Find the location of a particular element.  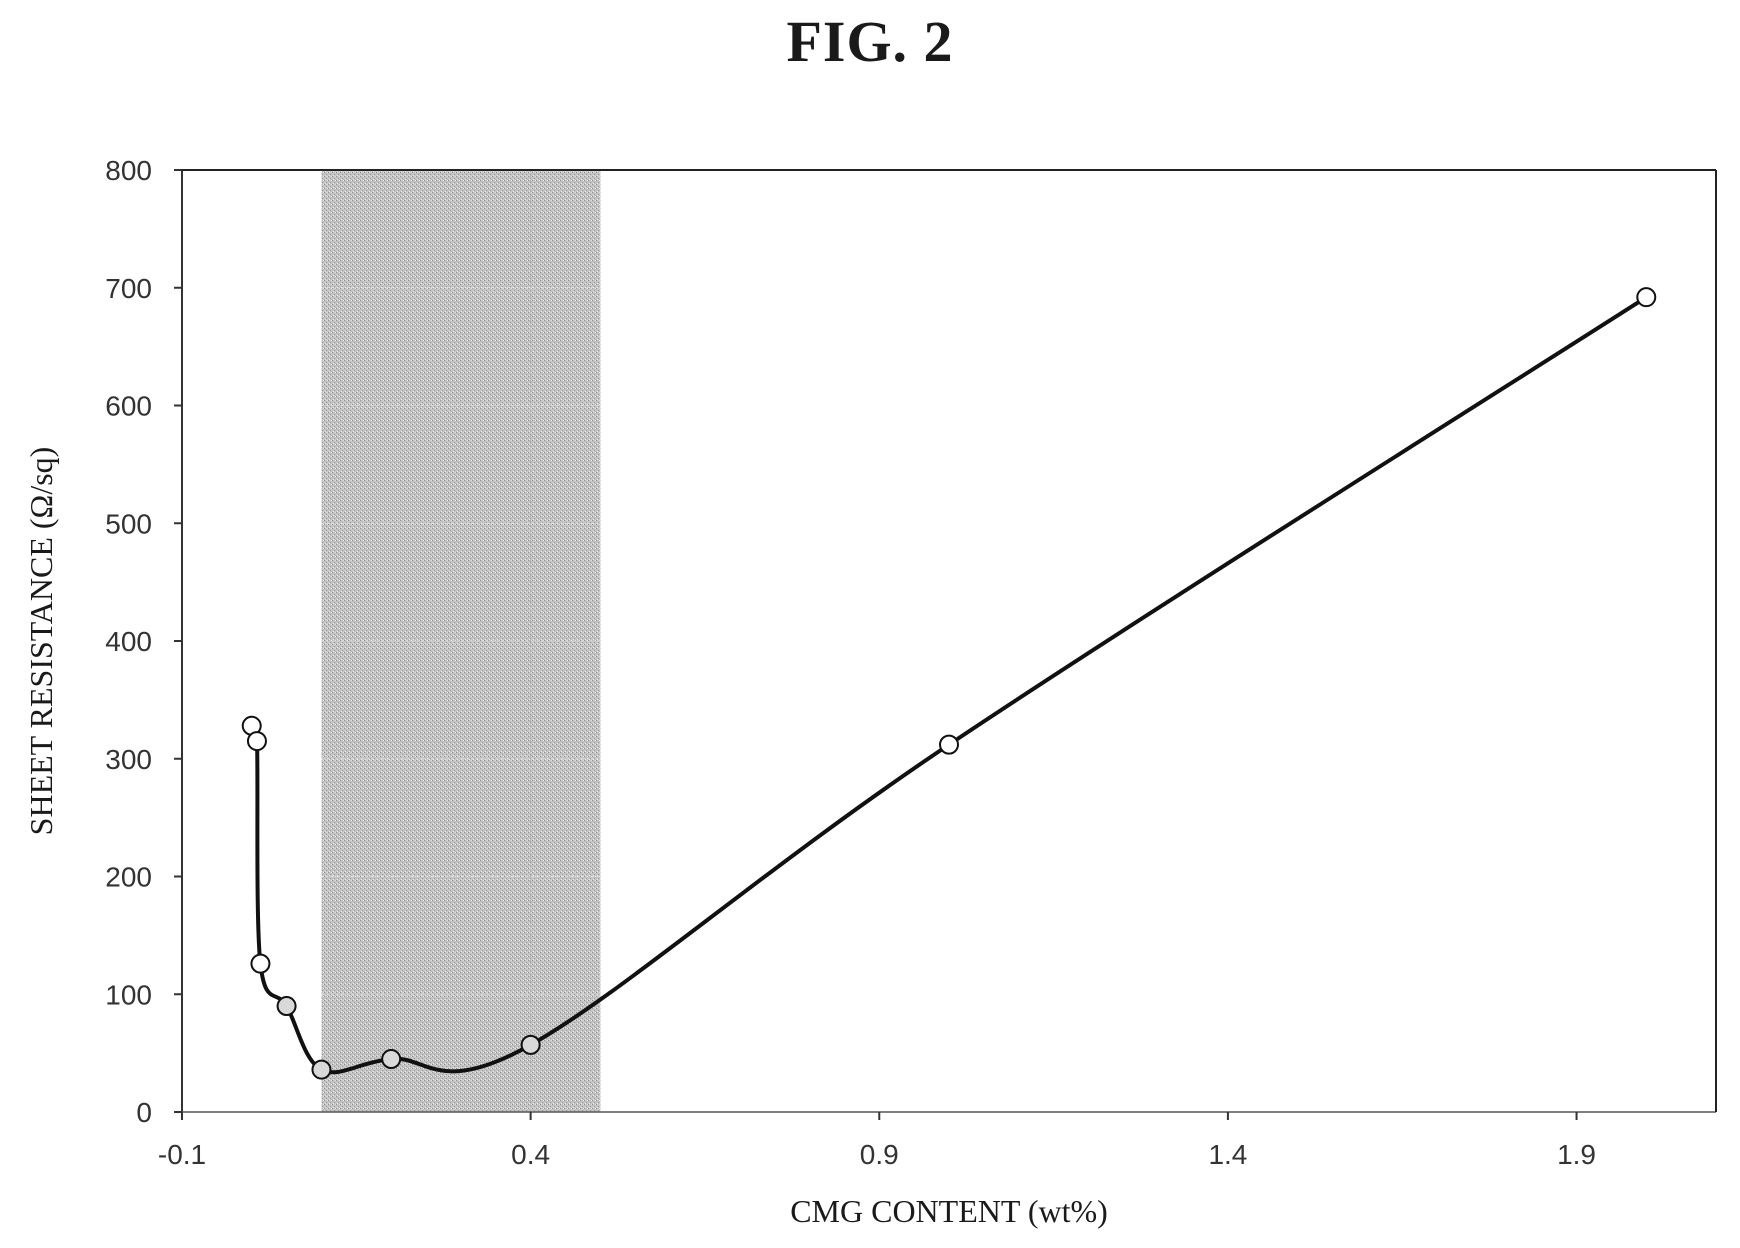

y-tick-label: 0 is located at coordinates (144, 1112).